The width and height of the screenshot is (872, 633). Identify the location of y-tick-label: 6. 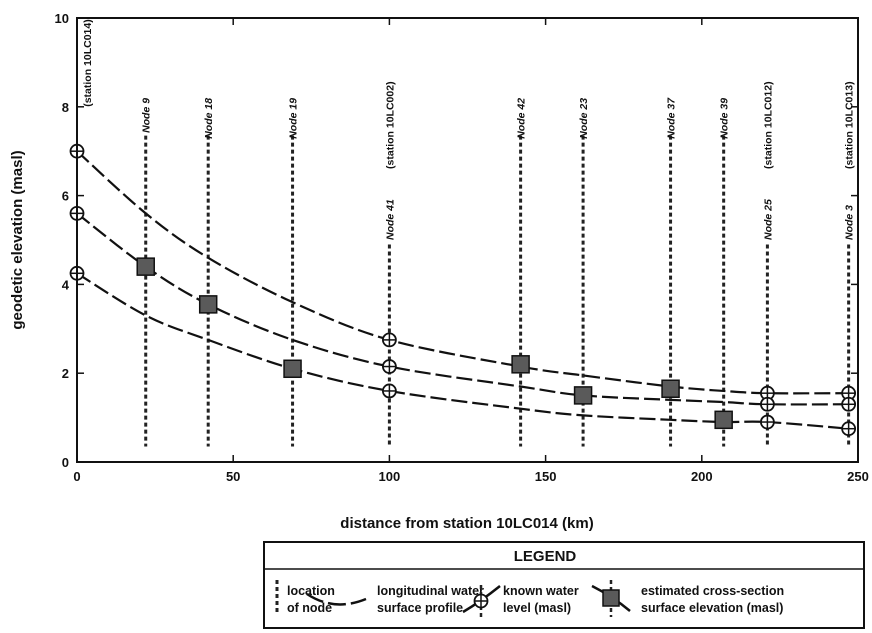
(65, 196).